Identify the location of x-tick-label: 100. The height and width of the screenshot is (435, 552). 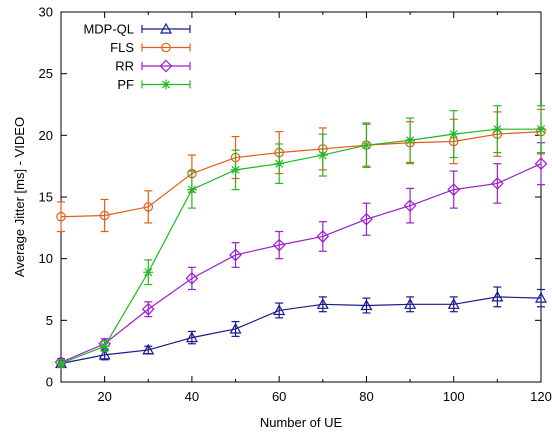
(454, 396).